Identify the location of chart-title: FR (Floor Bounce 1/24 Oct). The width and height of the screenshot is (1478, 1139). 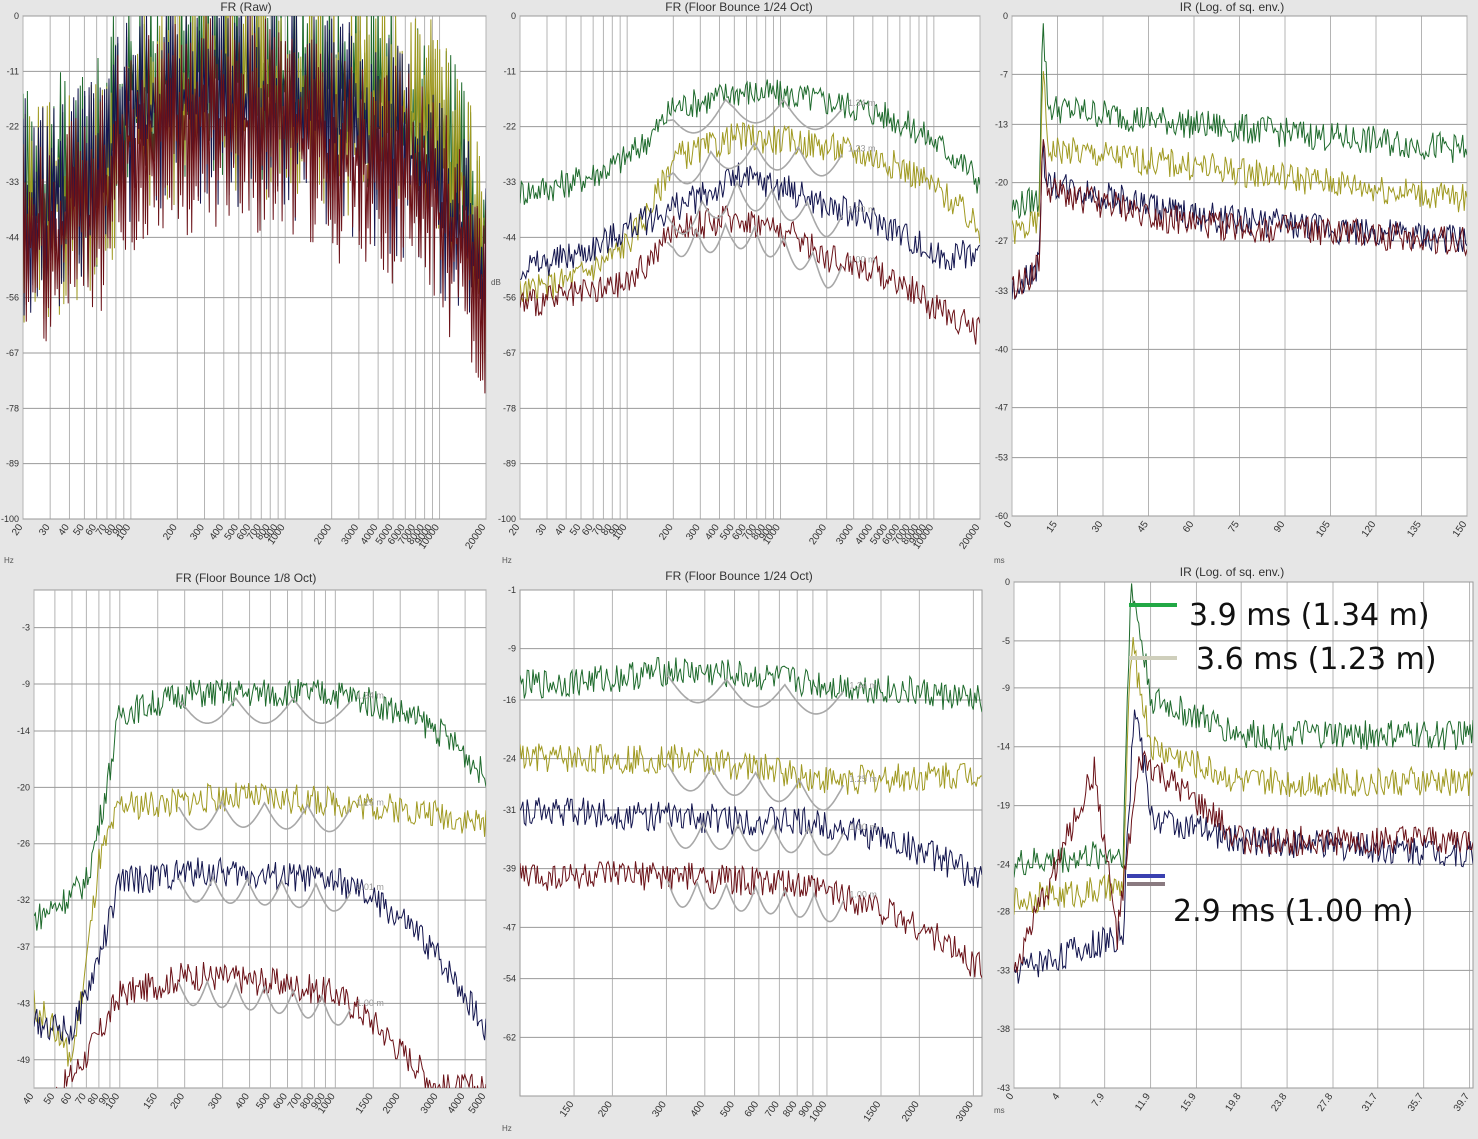
(739, 7).